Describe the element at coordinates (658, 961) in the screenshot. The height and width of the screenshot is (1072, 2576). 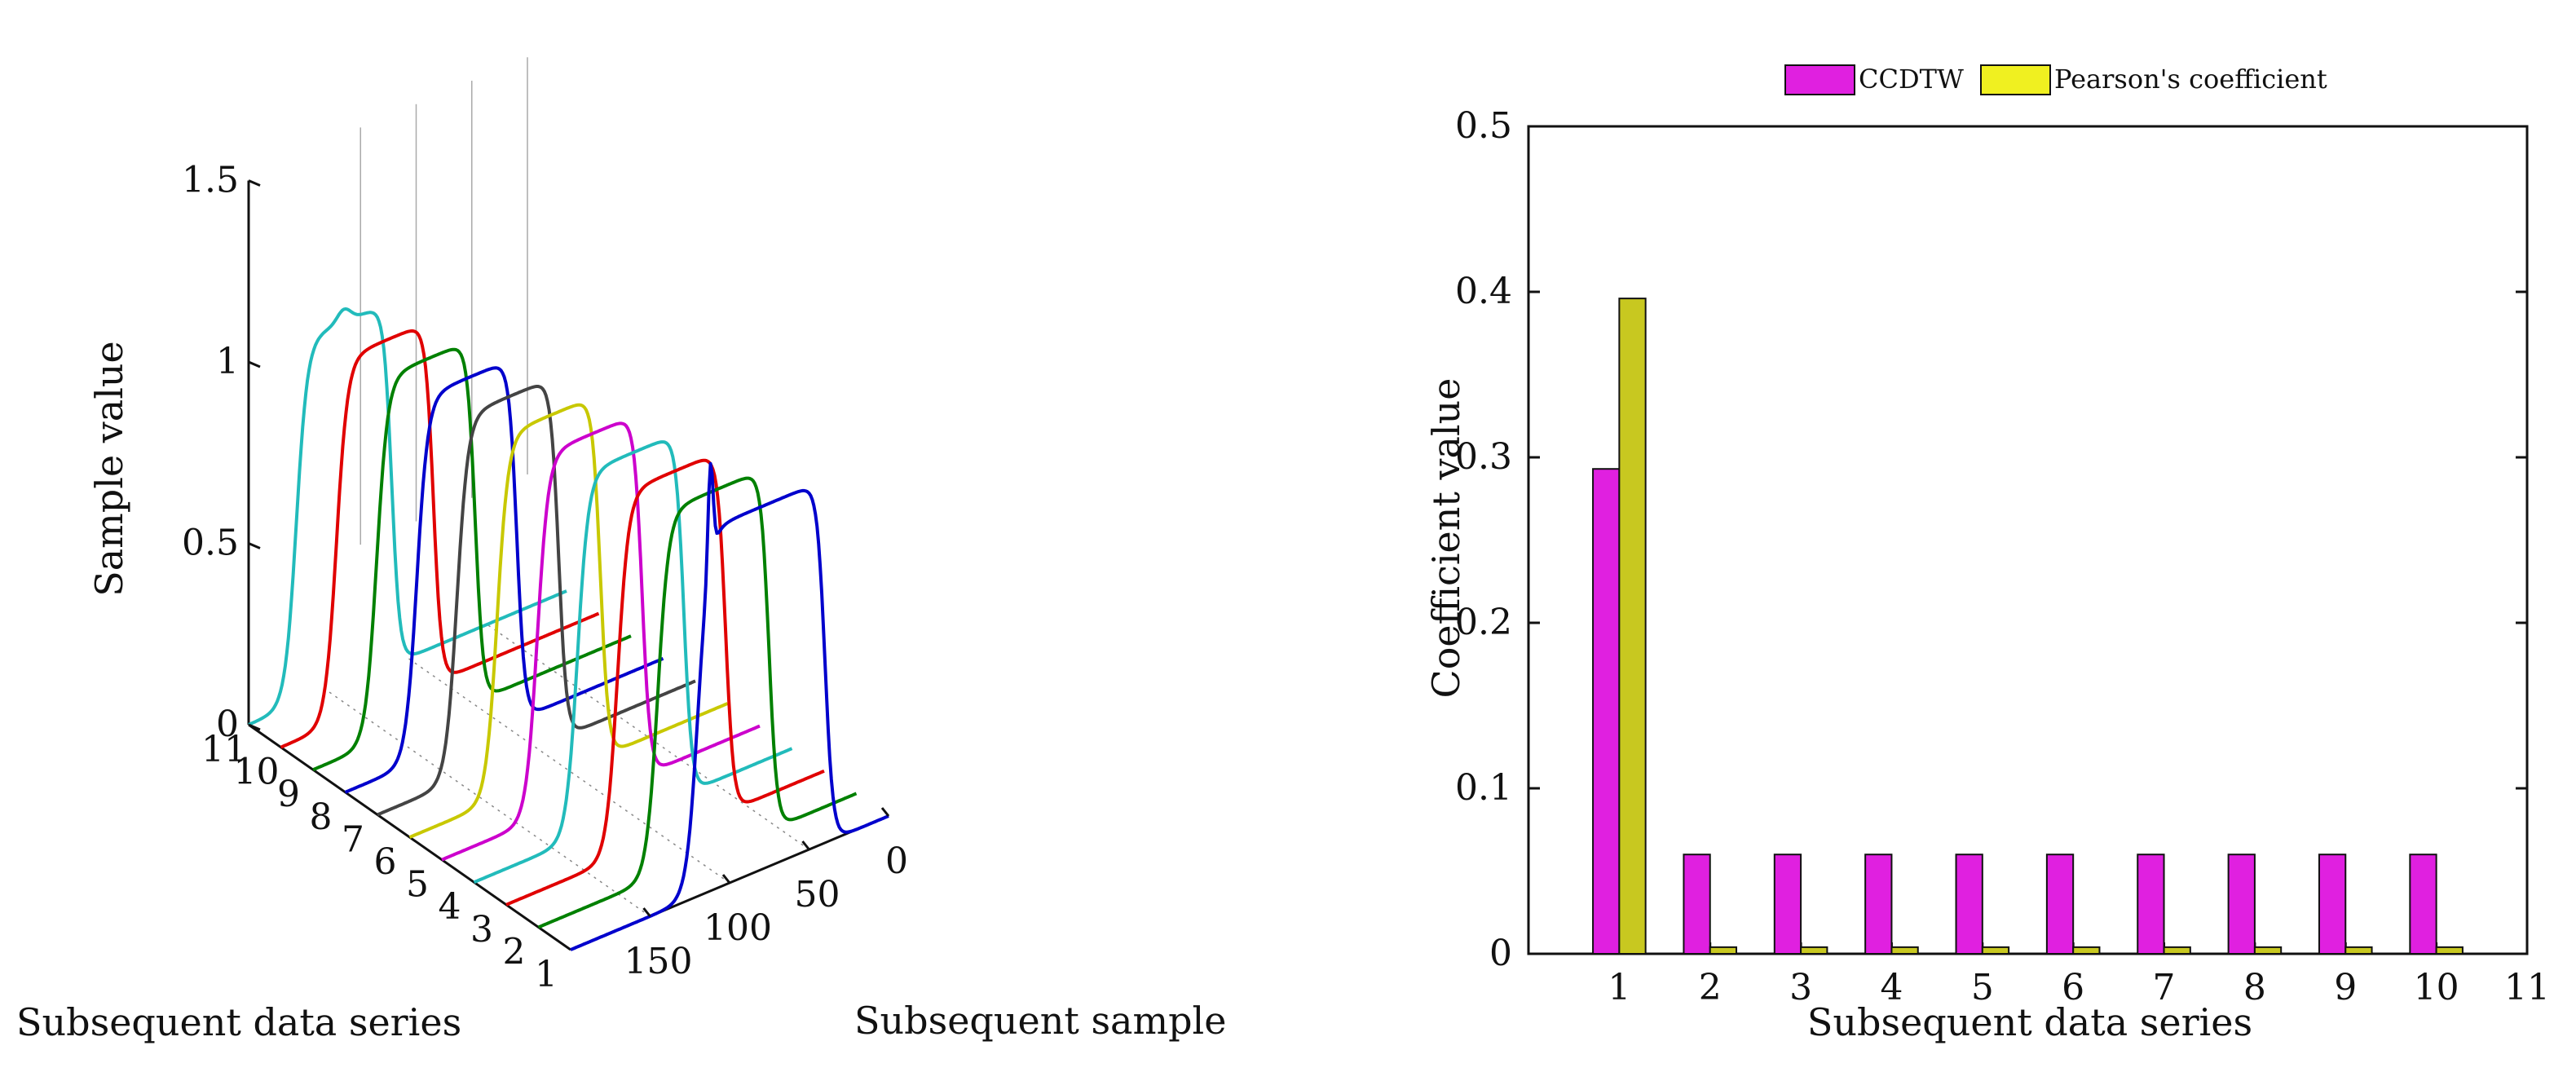
I see `sample-tick-label: 150` at that location.